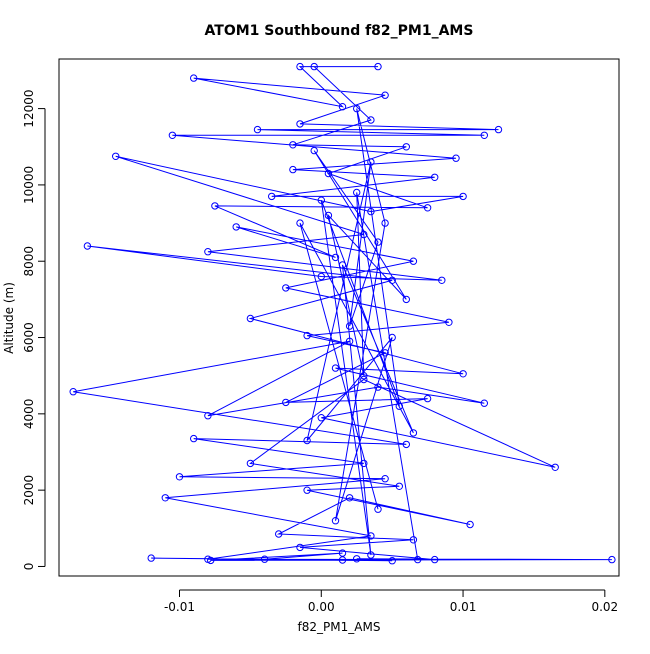 The height and width of the screenshot is (654, 650). What do you see at coordinates (29, 337) in the screenshot?
I see `y-tick-label: 6000` at bounding box center [29, 337].